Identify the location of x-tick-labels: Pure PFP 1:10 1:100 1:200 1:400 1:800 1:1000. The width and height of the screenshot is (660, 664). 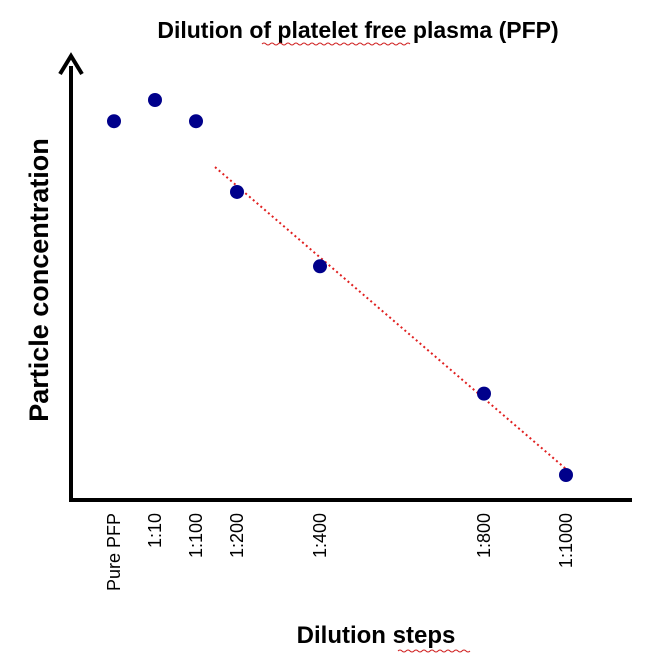
(340, 552).